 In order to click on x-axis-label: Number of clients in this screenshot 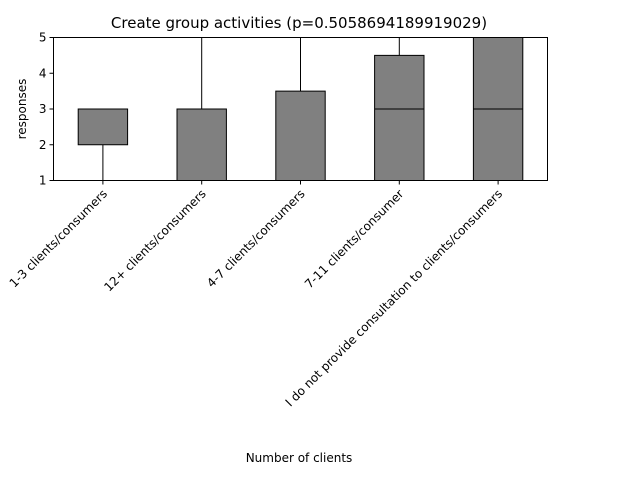, I will do `click(299, 458)`.